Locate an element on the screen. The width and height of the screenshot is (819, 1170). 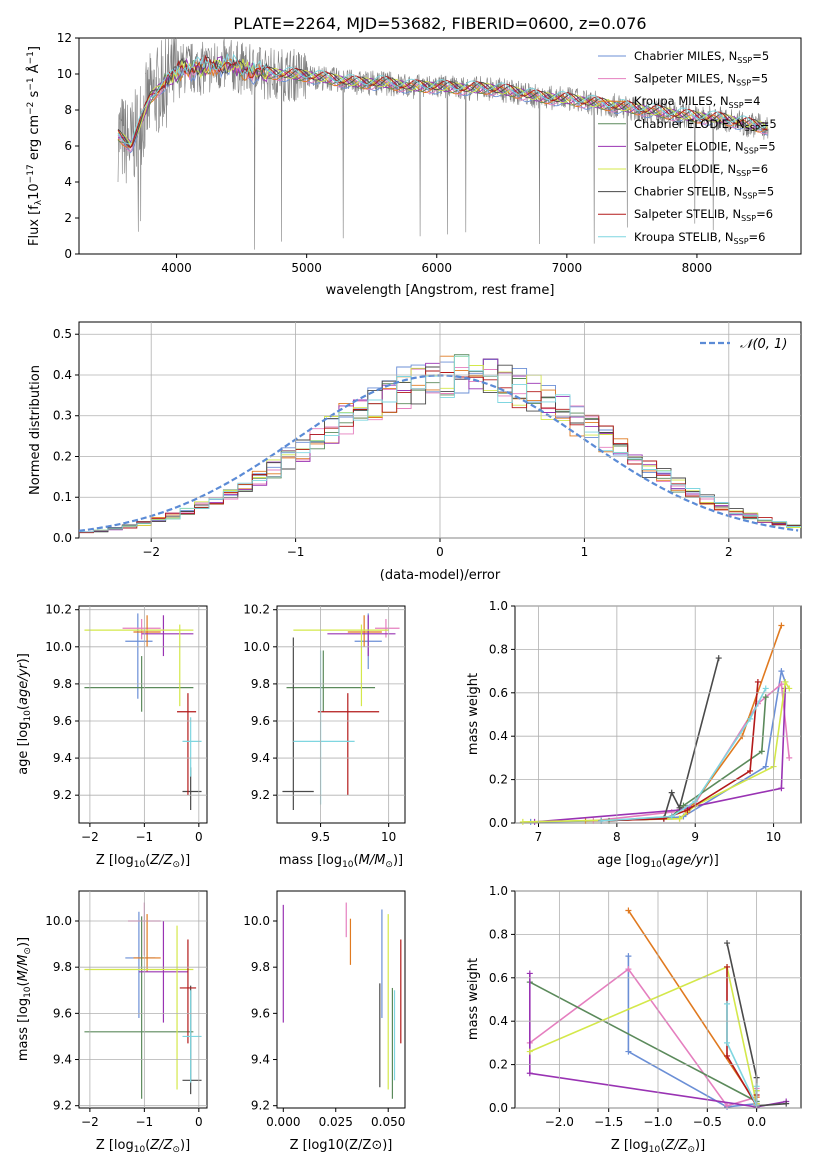
age-weight-axes is located at coordinates (658, 714).